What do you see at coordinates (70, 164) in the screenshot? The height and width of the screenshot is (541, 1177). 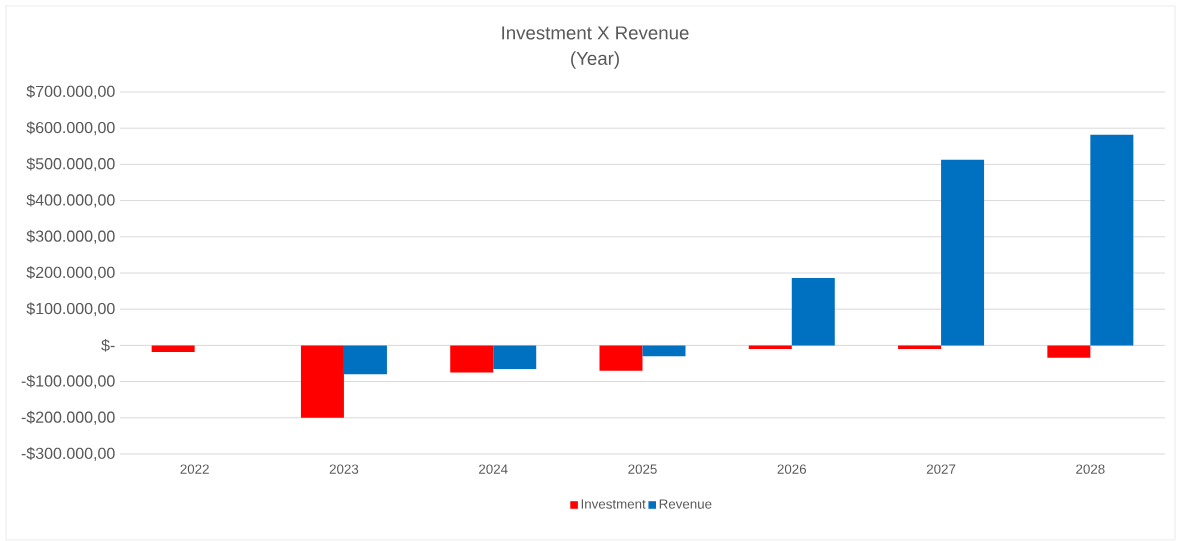 I see `y-tick-label: $500.000,00` at bounding box center [70, 164].